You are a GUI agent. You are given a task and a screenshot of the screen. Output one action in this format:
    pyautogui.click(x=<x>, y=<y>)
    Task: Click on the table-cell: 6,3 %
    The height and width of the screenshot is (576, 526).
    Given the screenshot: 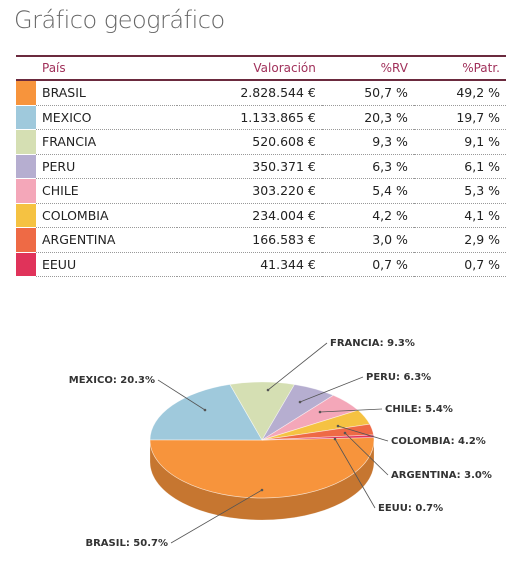 What is the action you would take?
    pyautogui.click(x=367, y=166)
    